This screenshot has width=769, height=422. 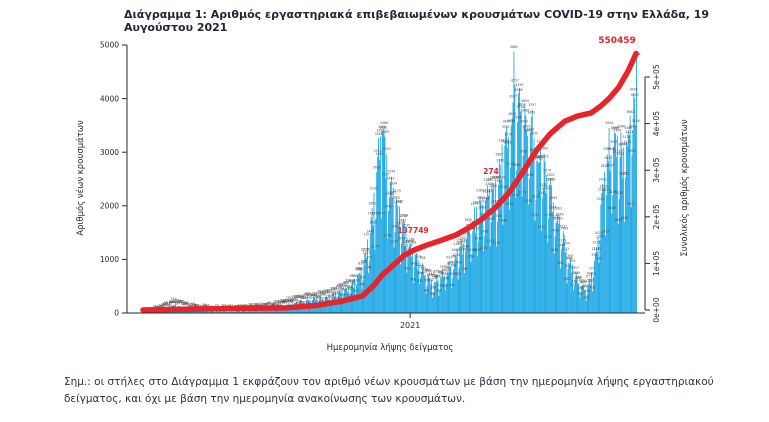 I want to click on bar-label: 56, so click(x=264, y=304).